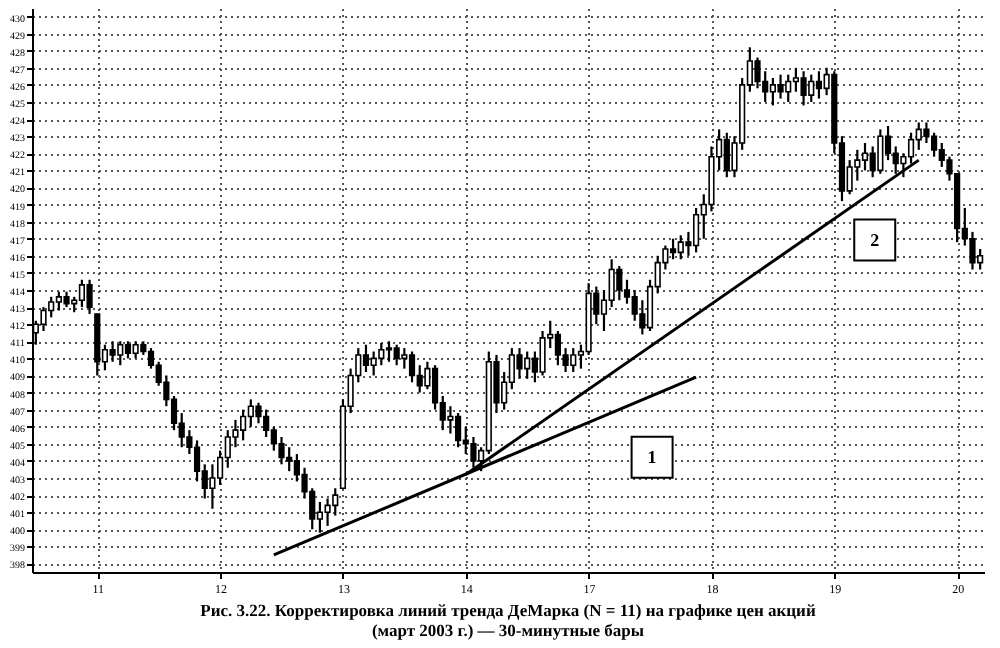 Image resolution: width=1000 pixels, height=648 pixels. What do you see at coordinates (875, 240) in the screenshot?
I see `series-label: 2` at bounding box center [875, 240].